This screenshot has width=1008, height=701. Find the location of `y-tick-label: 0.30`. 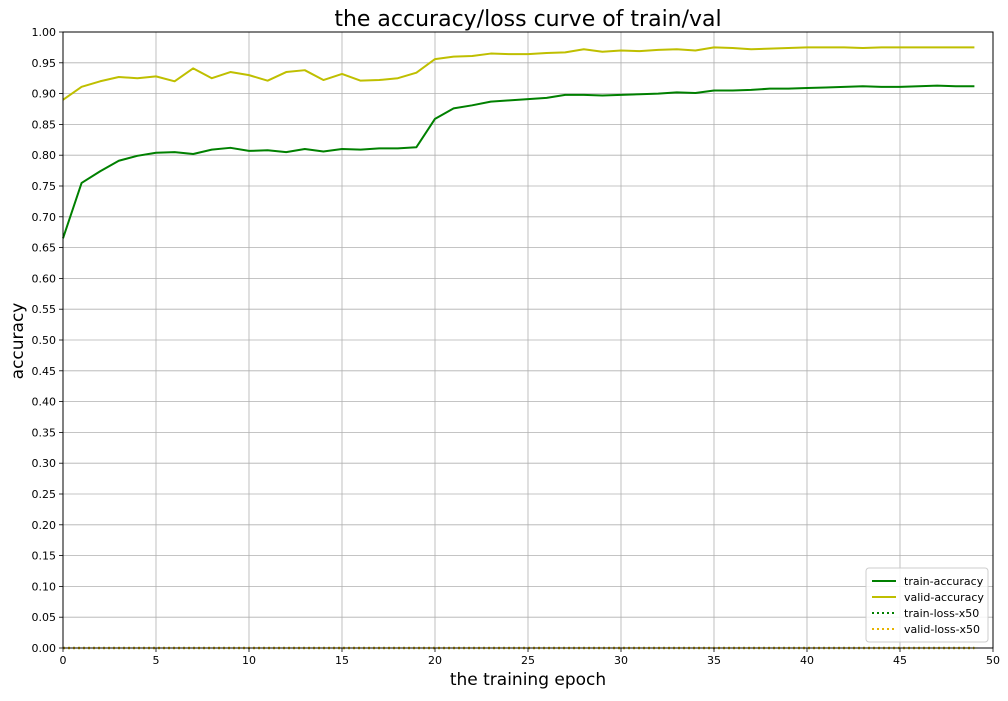

y-tick-label: 0.30 is located at coordinates (44, 463).